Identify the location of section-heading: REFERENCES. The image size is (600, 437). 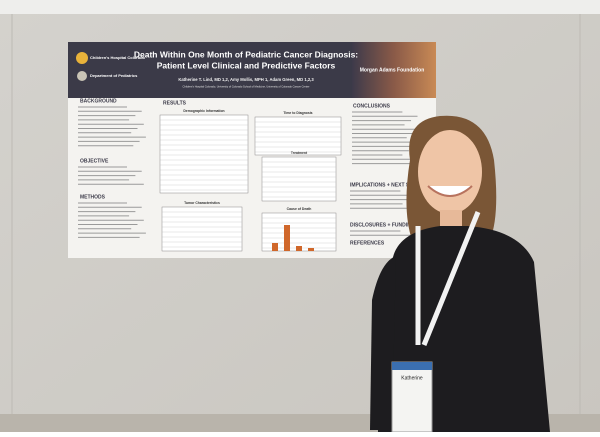
(367, 243).